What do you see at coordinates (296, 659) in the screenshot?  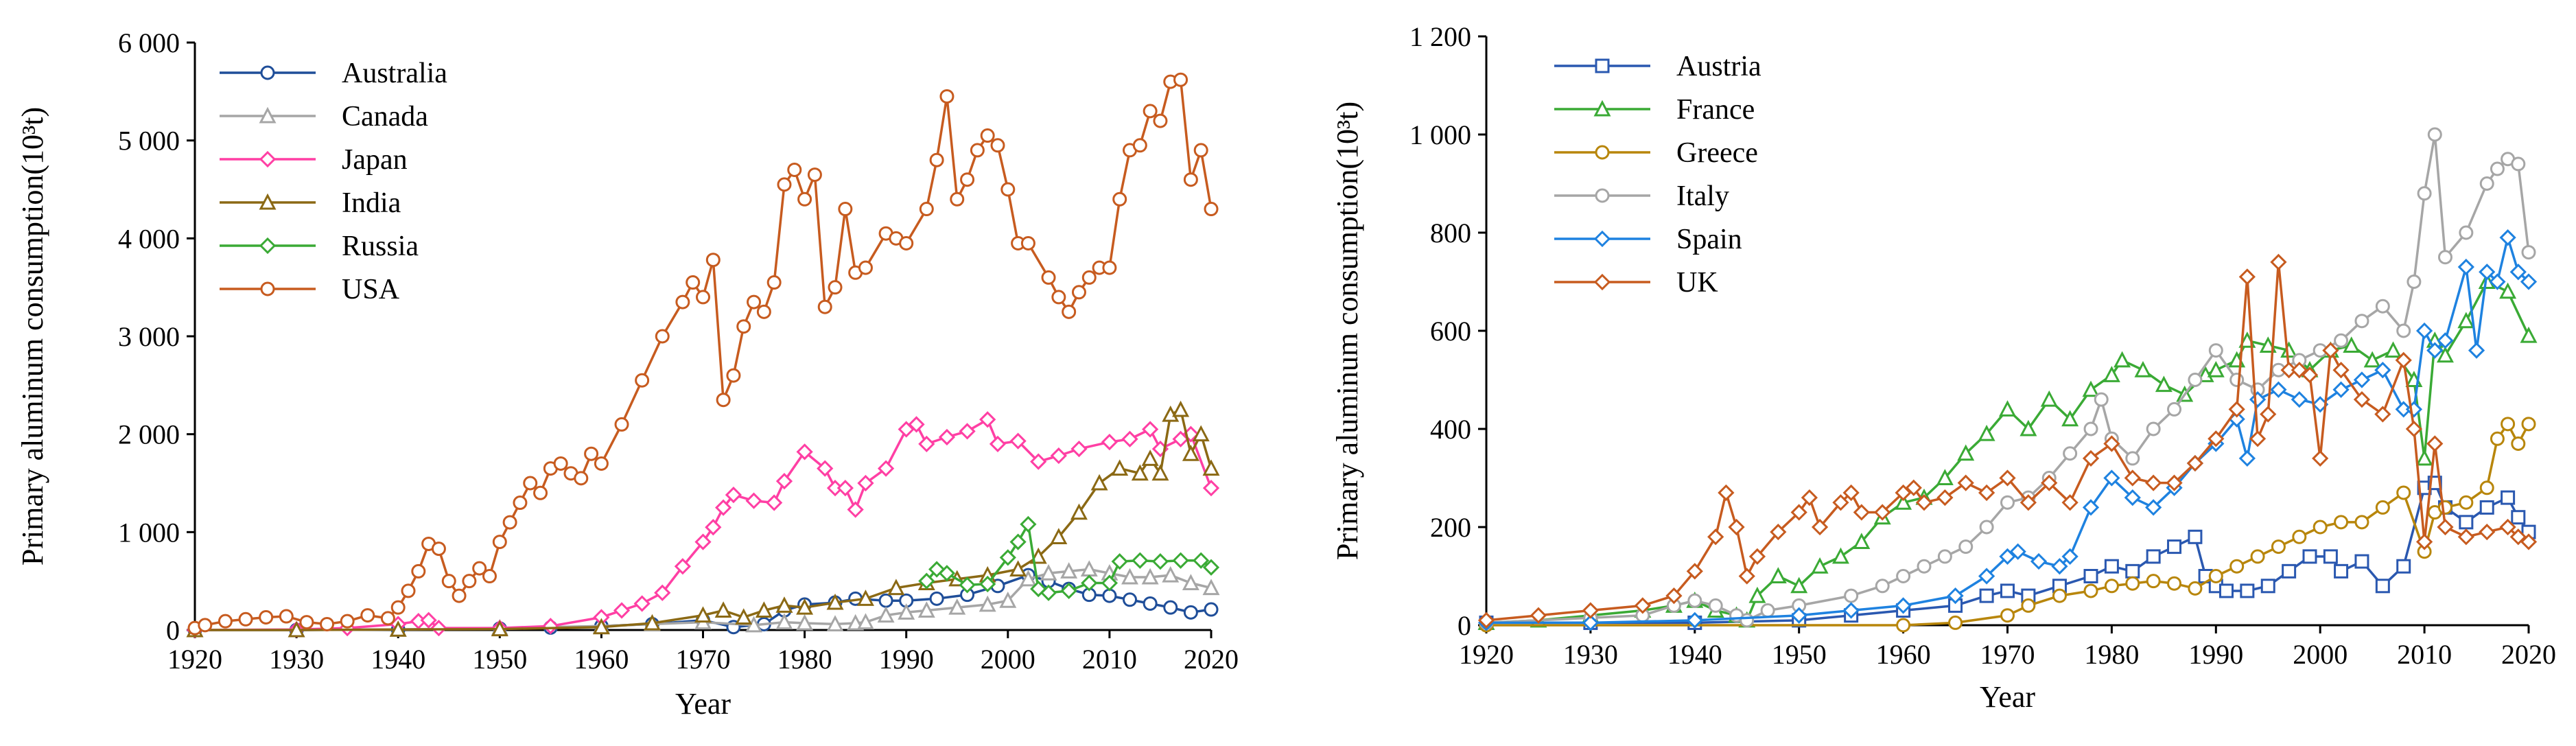 I see `x-tick-label: 1930` at bounding box center [296, 659].